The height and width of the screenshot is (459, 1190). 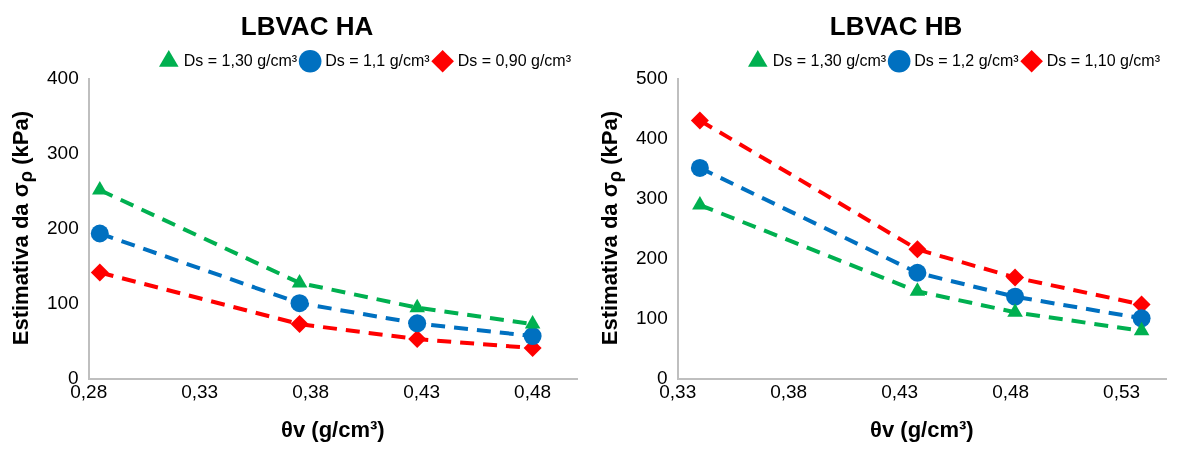 What do you see at coordinates (307, 25) in the screenshot?
I see `chart-title: LBVAC HA` at bounding box center [307, 25].